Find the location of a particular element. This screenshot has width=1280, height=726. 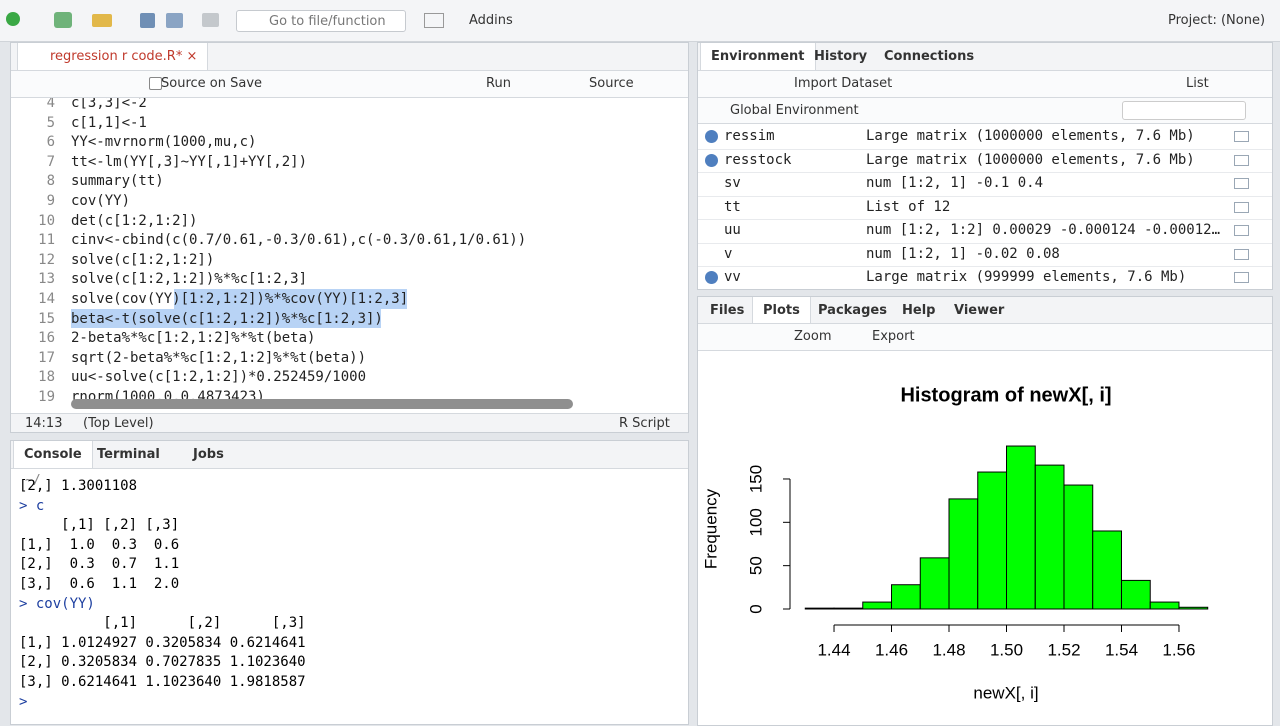

variable-name: ressim is located at coordinates (749, 136).